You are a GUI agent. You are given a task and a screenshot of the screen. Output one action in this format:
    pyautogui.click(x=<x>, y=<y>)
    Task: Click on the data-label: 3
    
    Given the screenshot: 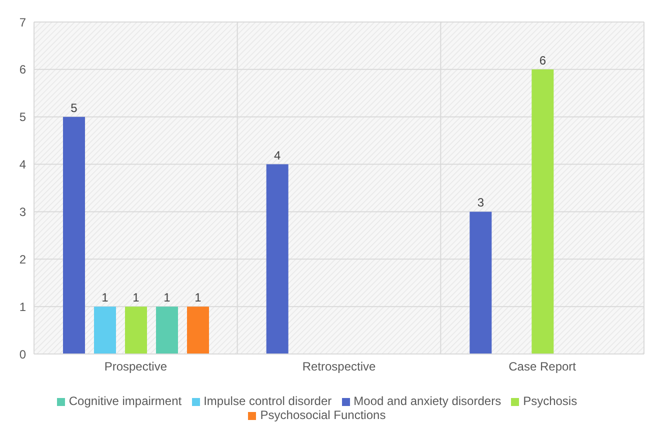 What is the action you would take?
    pyautogui.click(x=480, y=203)
    